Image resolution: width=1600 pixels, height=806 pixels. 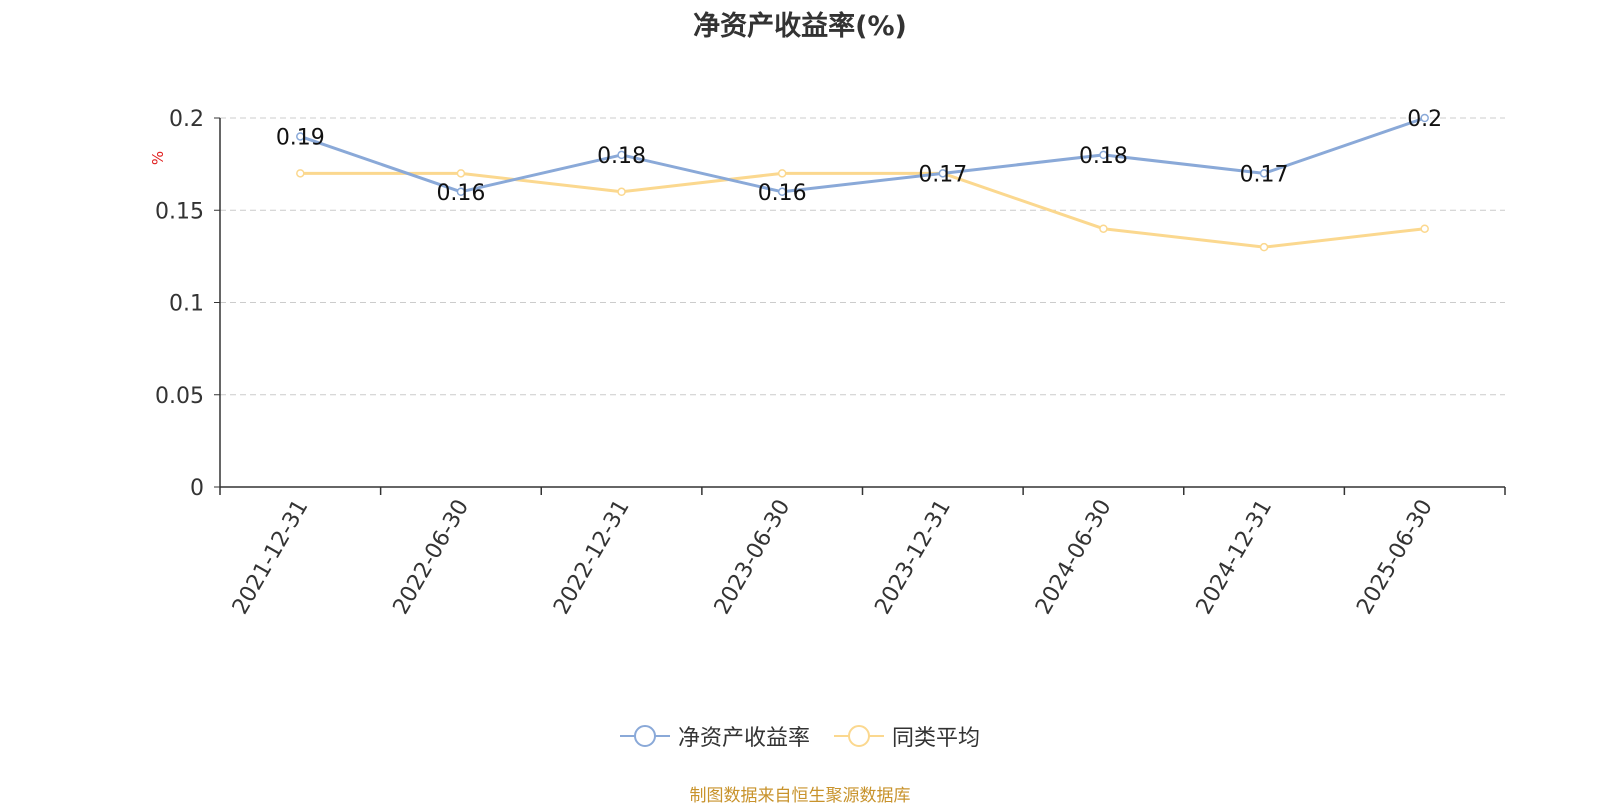 I want to click on data-label: 0.19, so click(x=300, y=137).